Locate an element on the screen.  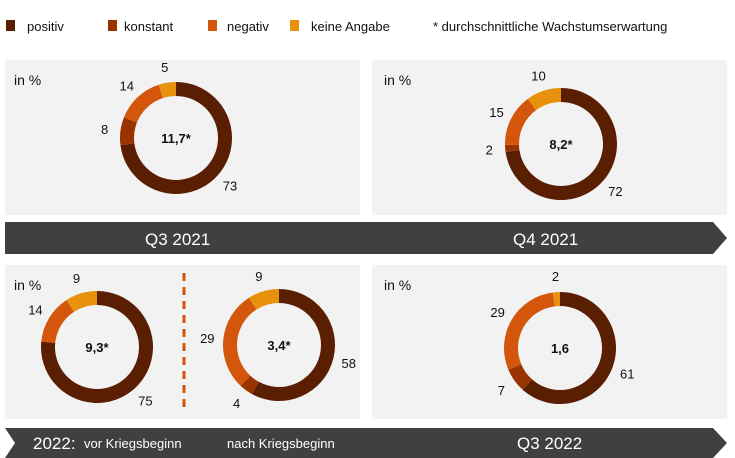
legend-label-negativ: negativ is located at coordinates (248, 26).